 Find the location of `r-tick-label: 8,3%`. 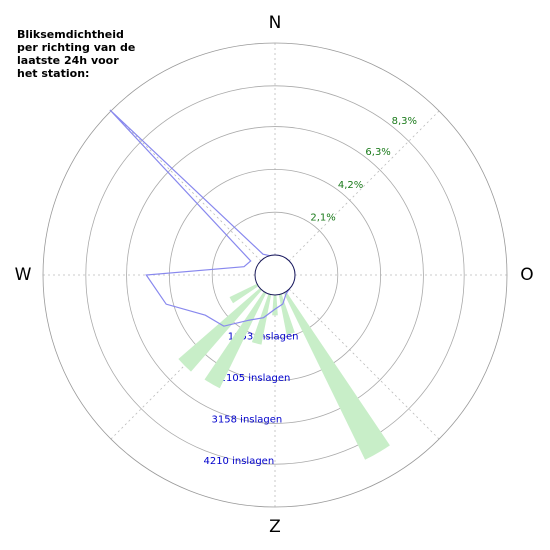

r-tick-label: 8,3% is located at coordinates (404, 121).